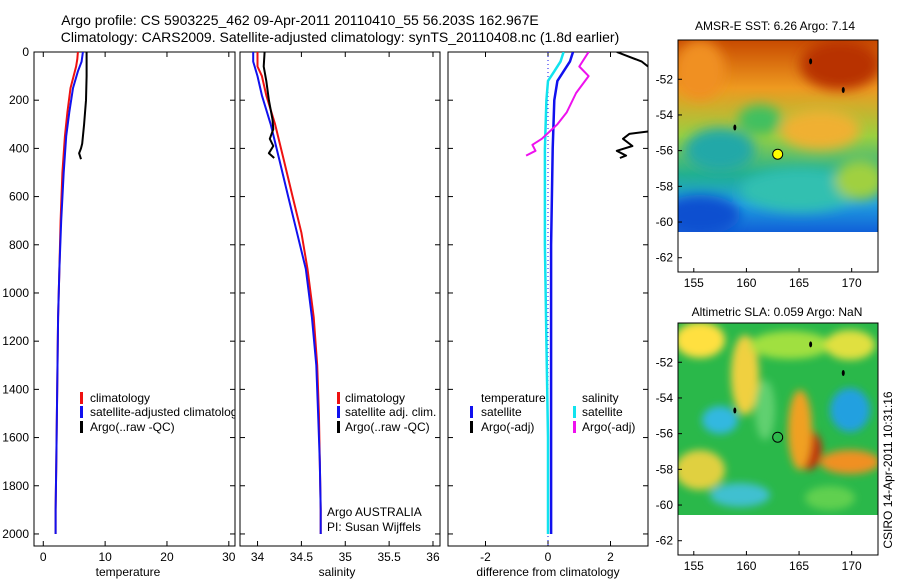 This screenshot has height=580, width=900. What do you see at coordinates (229, 557) in the screenshot?
I see `x-tick-label: 30` at bounding box center [229, 557].